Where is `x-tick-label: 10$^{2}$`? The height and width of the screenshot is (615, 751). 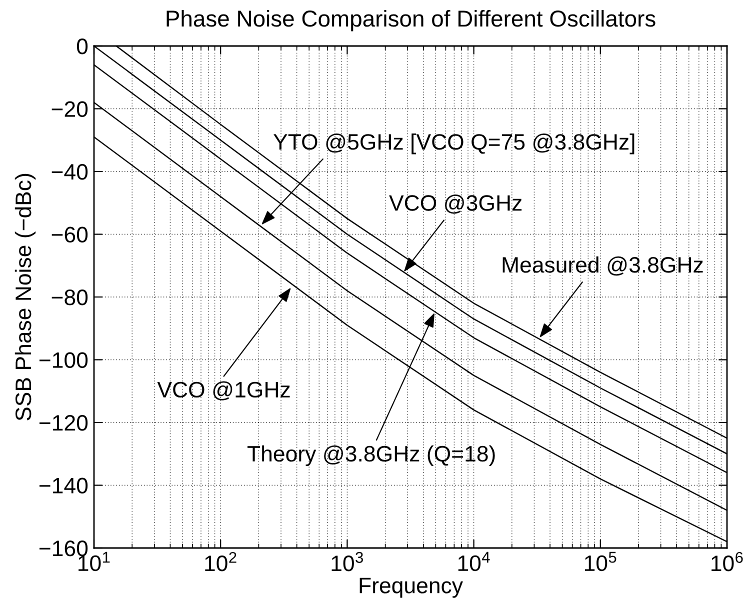 x-tick-label: 10$^{2}$ is located at coordinates (220, 562).